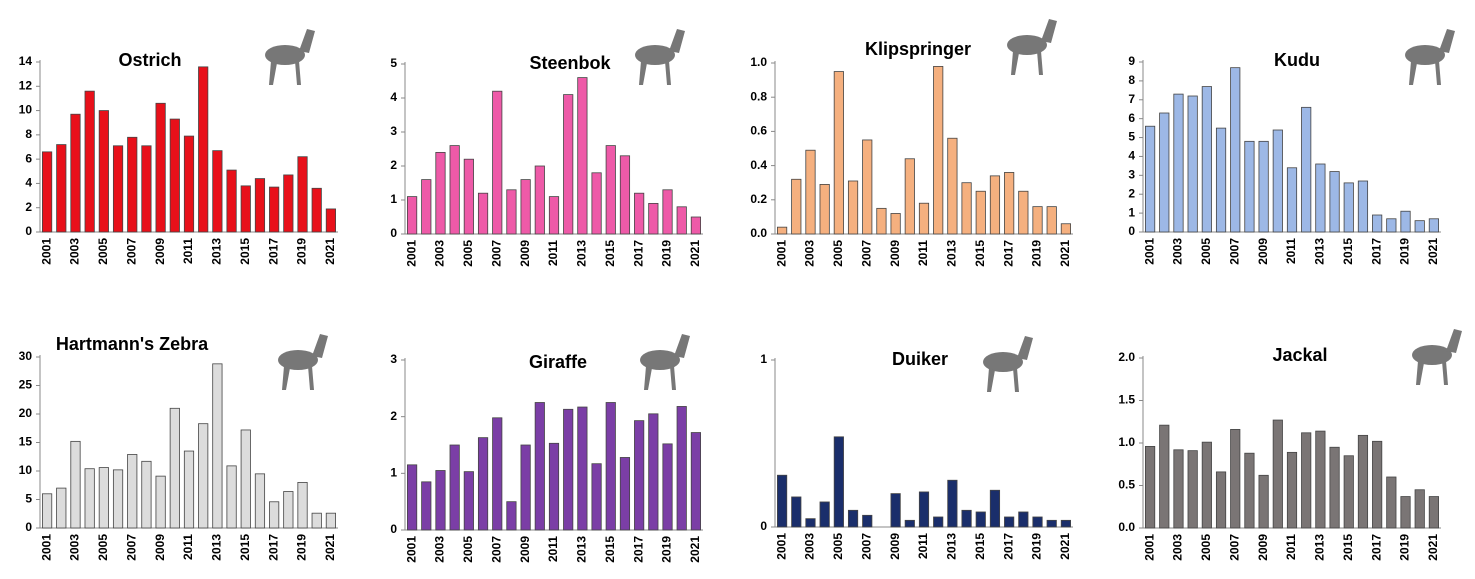 Image resolution: width=1475 pixels, height=579 pixels. Describe the element at coordinates (28, 183) in the screenshot. I see `y-tick-label: 4` at that location.